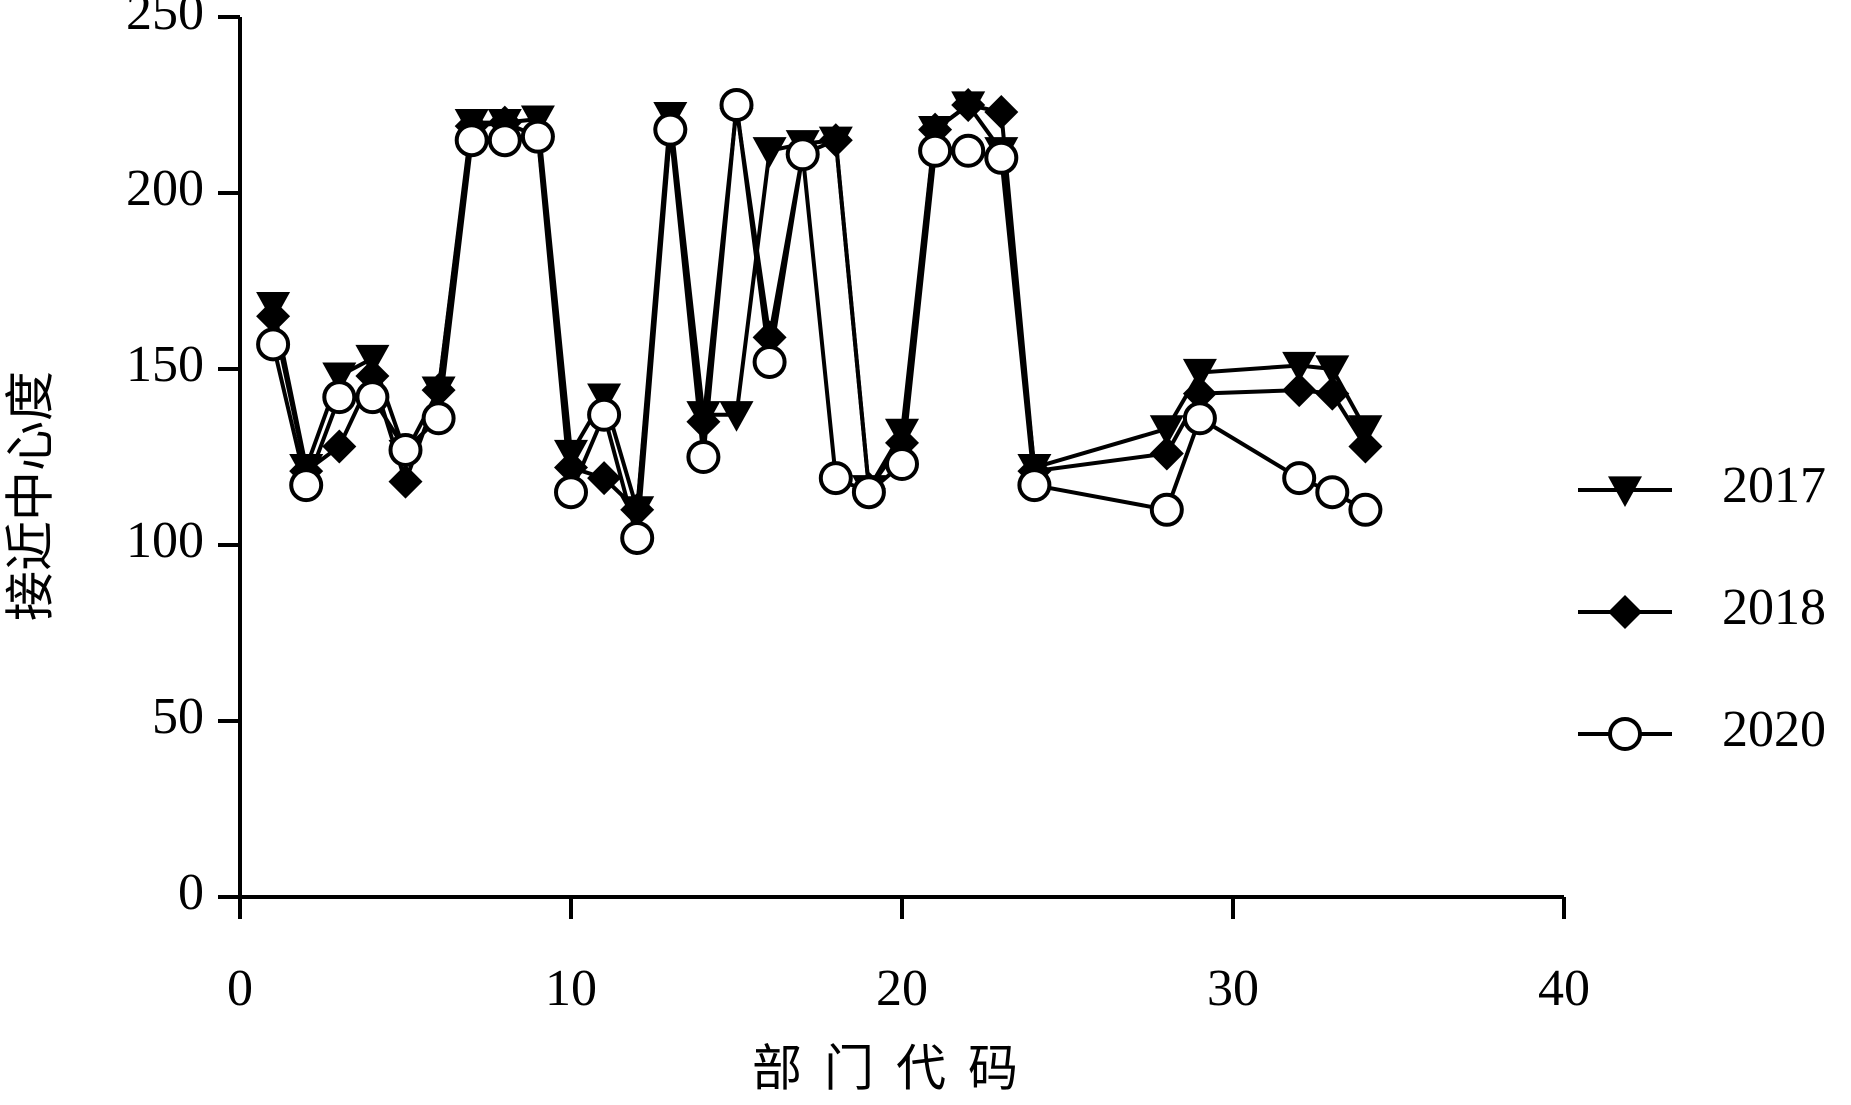 The width and height of the screenshot is (1851, 1105). I want to click on x-tick-label: 10, so click(571, 988).